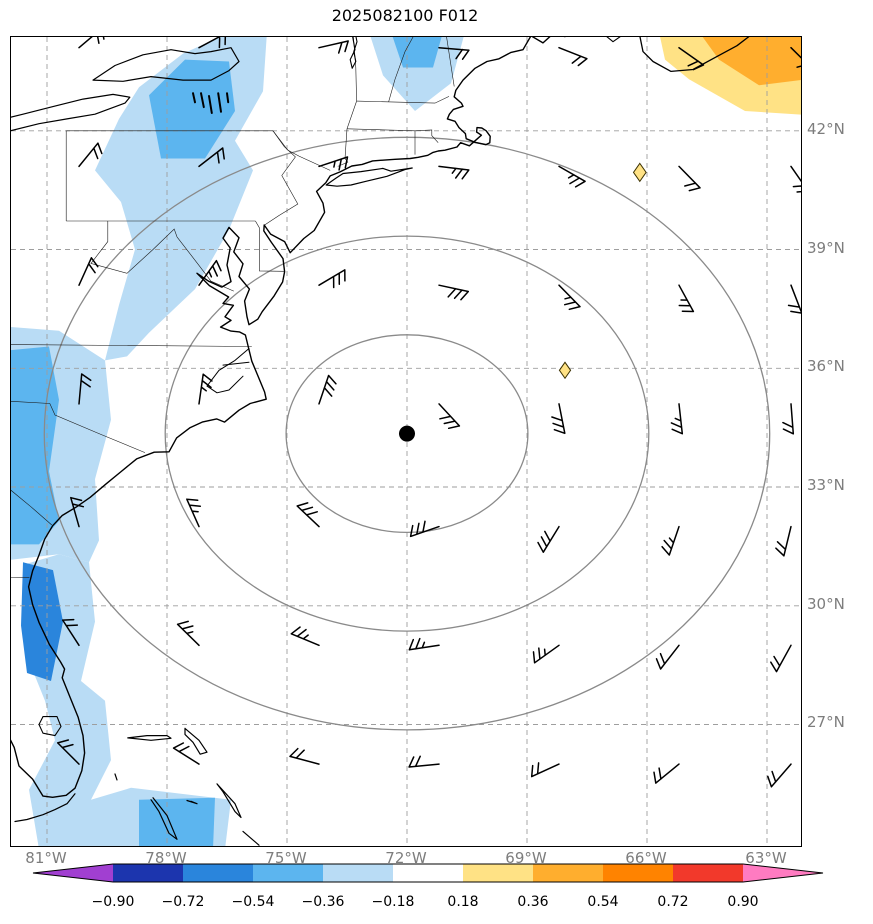 The height and width of the screenshot is (924, 873). What do you see at coordinates (532, 902) in the screenshot?
I see `colorbar-tick-label: 0.36` at bounding box center [532, 902].